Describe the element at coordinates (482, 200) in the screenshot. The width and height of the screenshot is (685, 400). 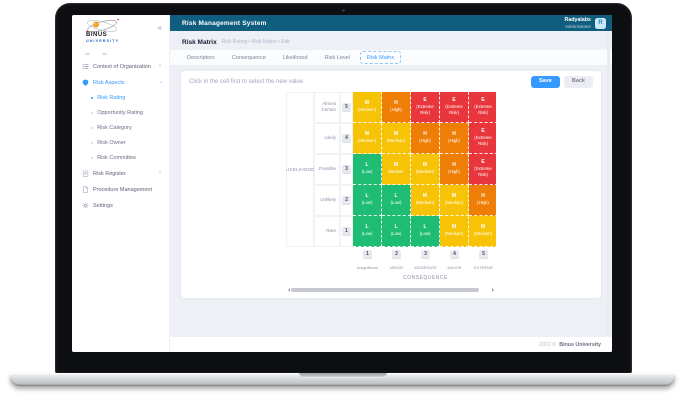
I see `matrix-cell-l2-c5: H (High)` at that location.